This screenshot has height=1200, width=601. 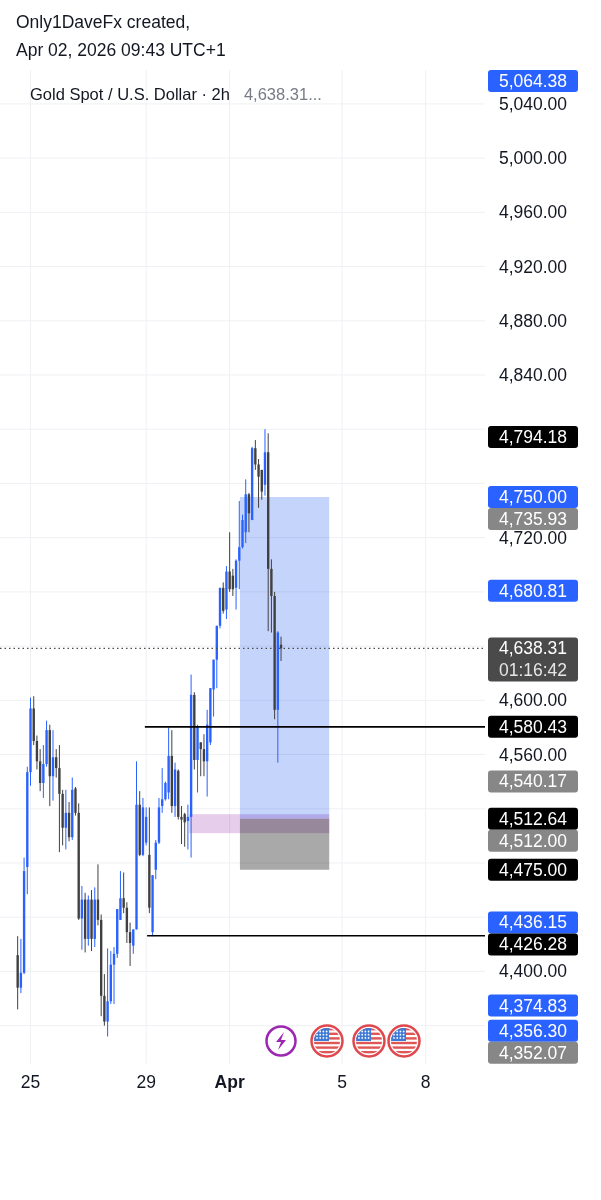 I want to click on y-tick-label: 5,040.00, so click(x=533, y=103).